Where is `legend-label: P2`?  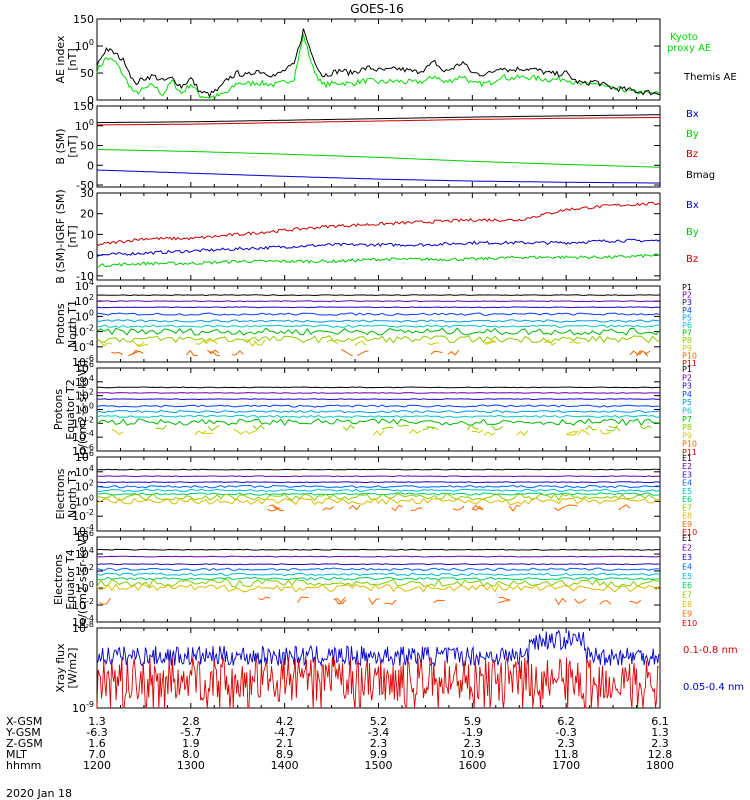 legend-label: P2 is located at coordinates (687, 377).